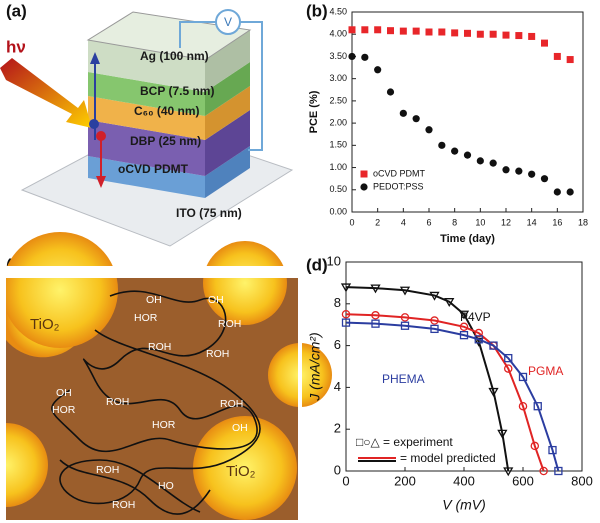  I want to click on x-tick-label: 10, so click(480, 222).